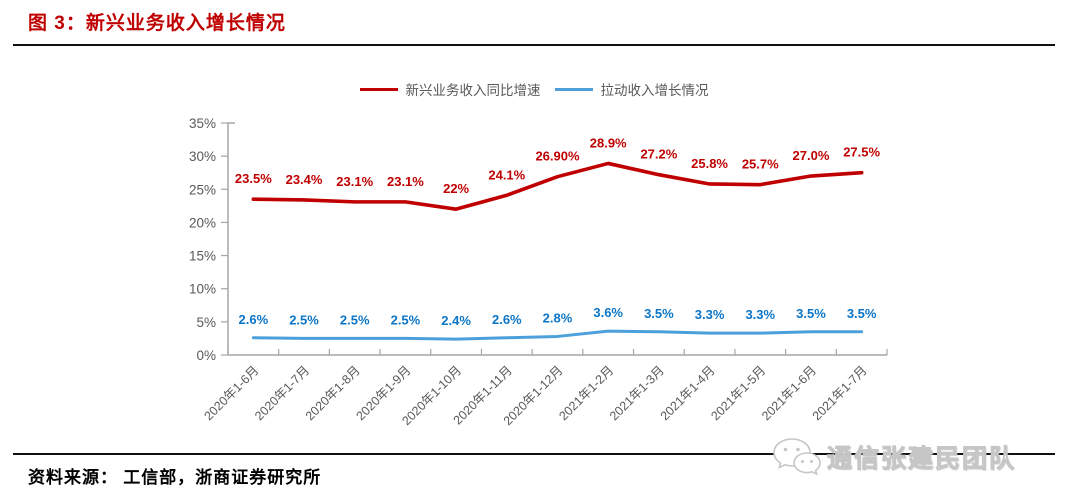 The width and height of the screenshot is (1068, 504). What do you see at coordinates (608, 312) in the screenshot?
I see `data-point-label: 3.6%` at bounding box center [608, 312].